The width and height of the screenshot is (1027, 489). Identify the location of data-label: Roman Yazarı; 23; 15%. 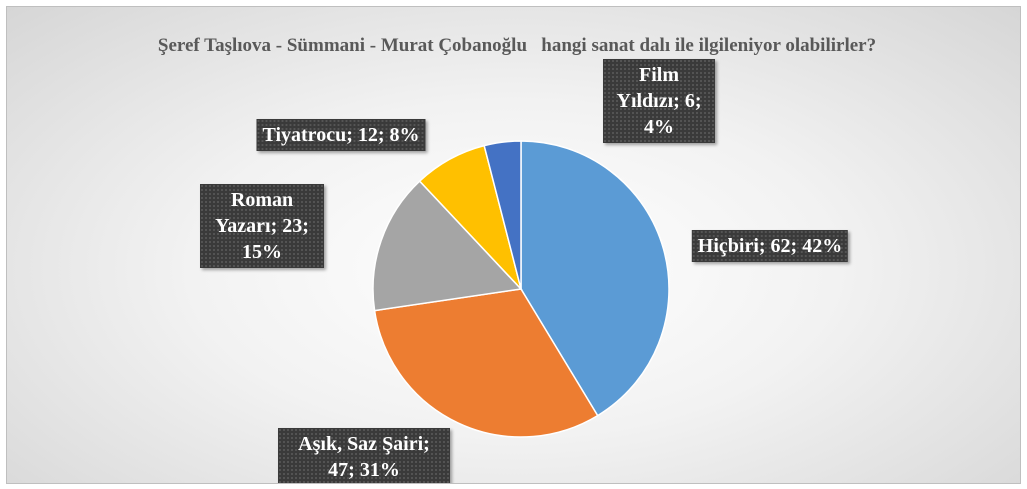
(262, 226).